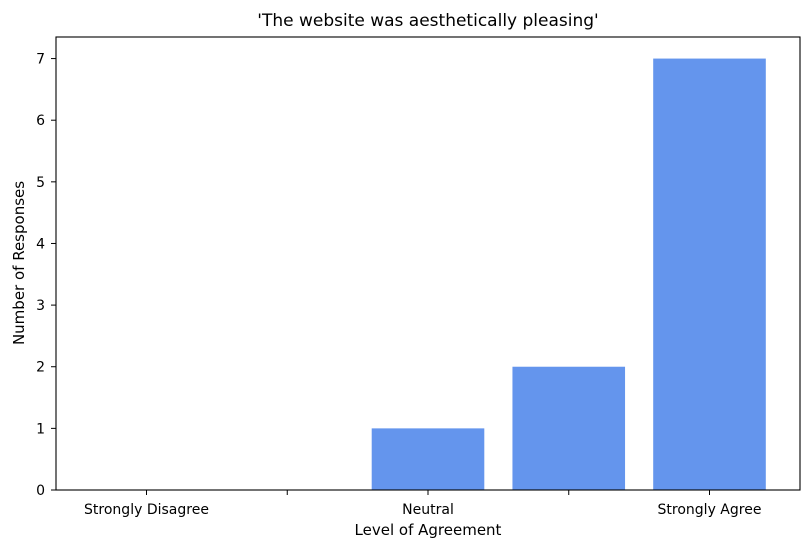  What do you see at coordinates (40, 429) in the screenshot?
I see `y-tick-label: 1` at bounding box center [40, 429].